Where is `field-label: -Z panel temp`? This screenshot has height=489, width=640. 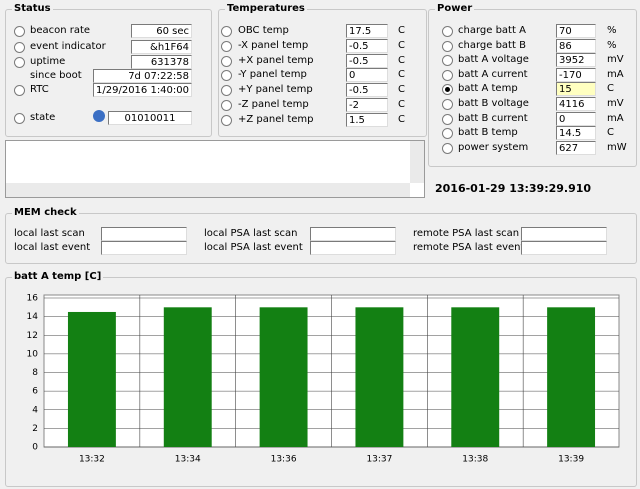
field-label: -Z panel temp is located at coordinates (273, 104).